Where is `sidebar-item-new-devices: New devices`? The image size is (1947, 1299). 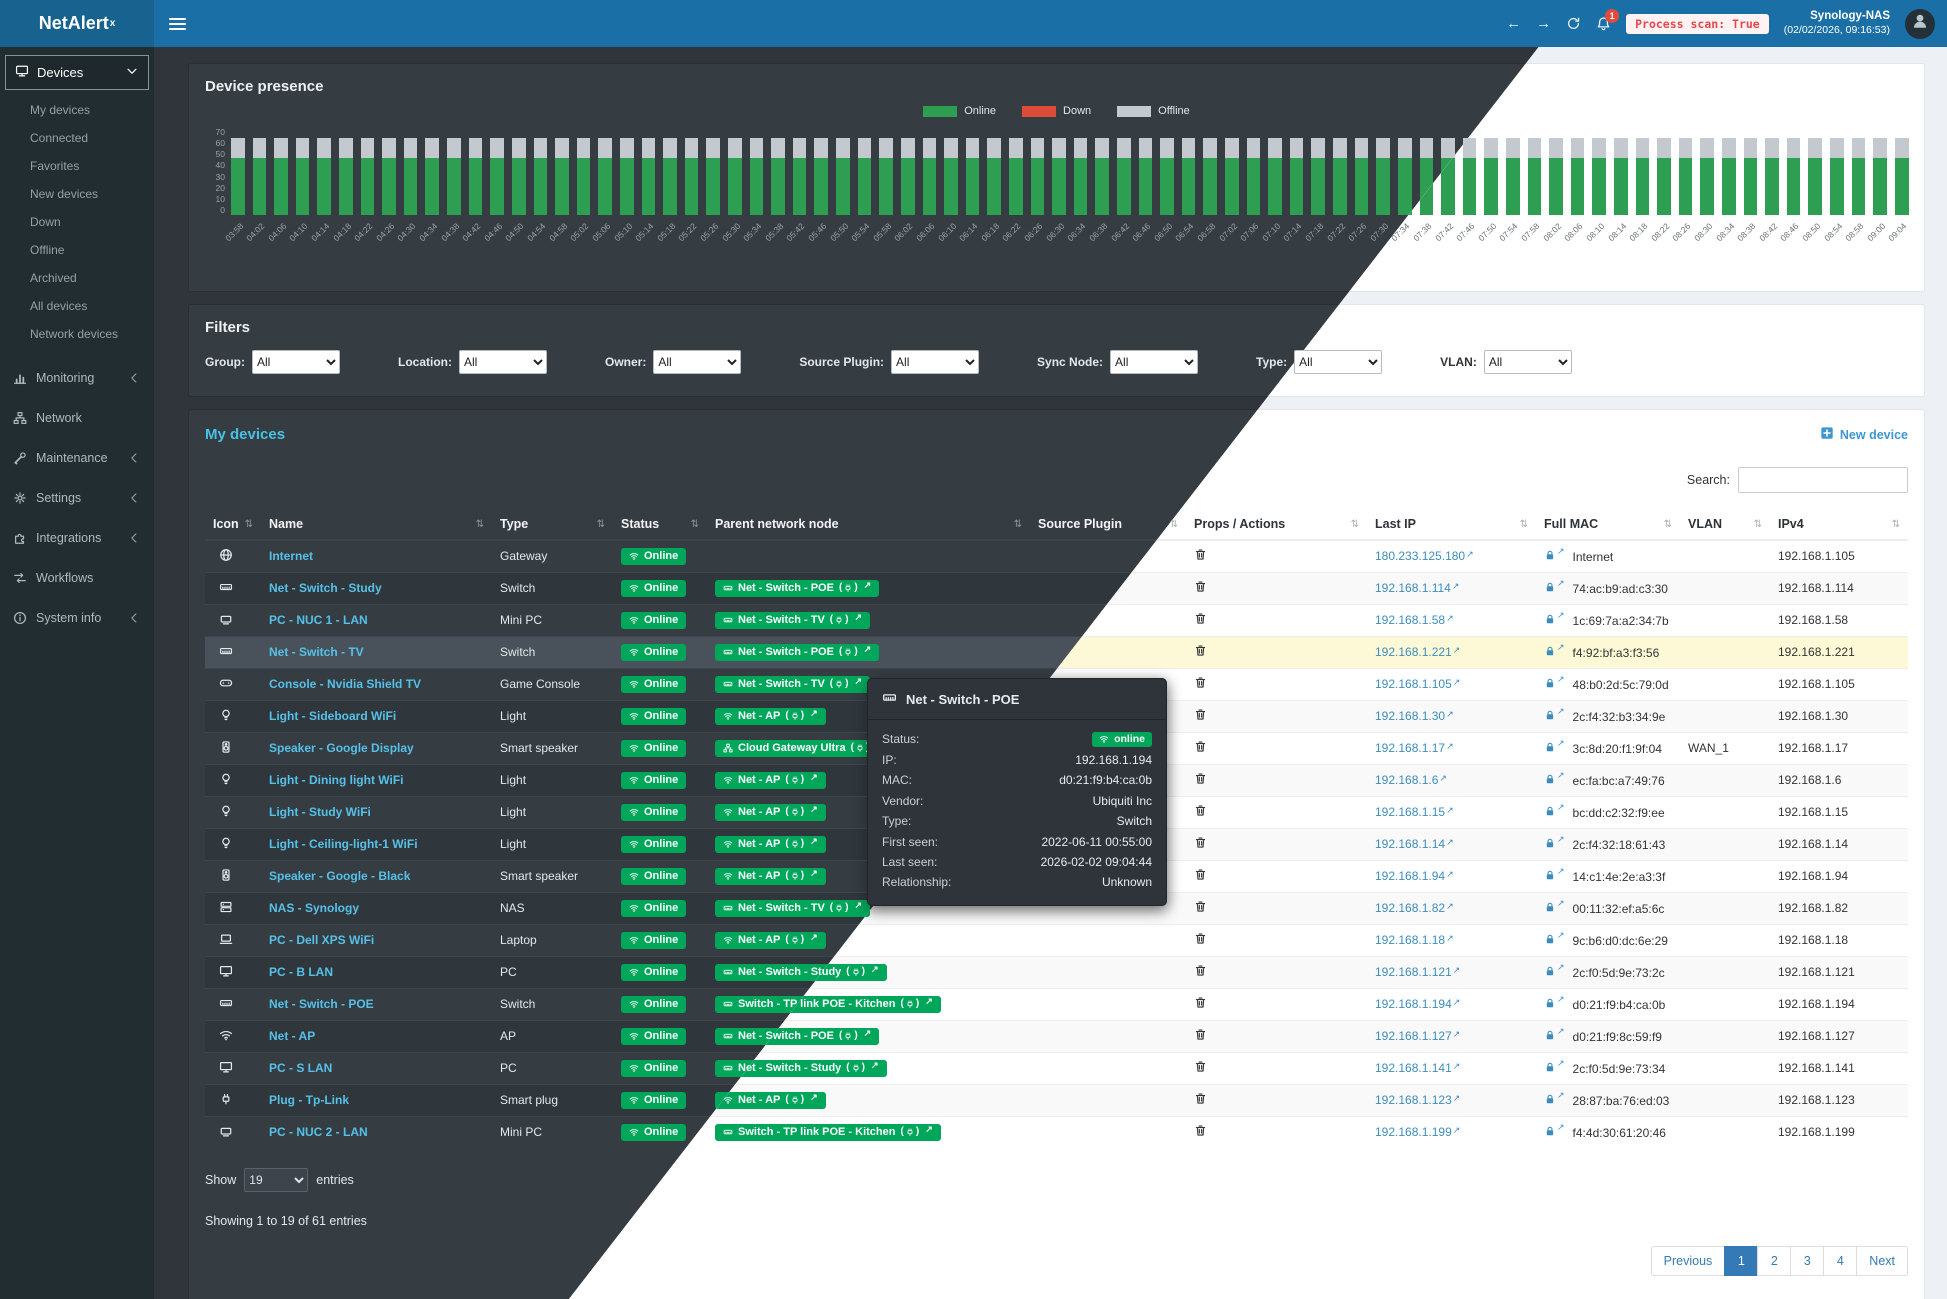
sidebar-item-new-devices: New devices is located at coordinates (64, 194).